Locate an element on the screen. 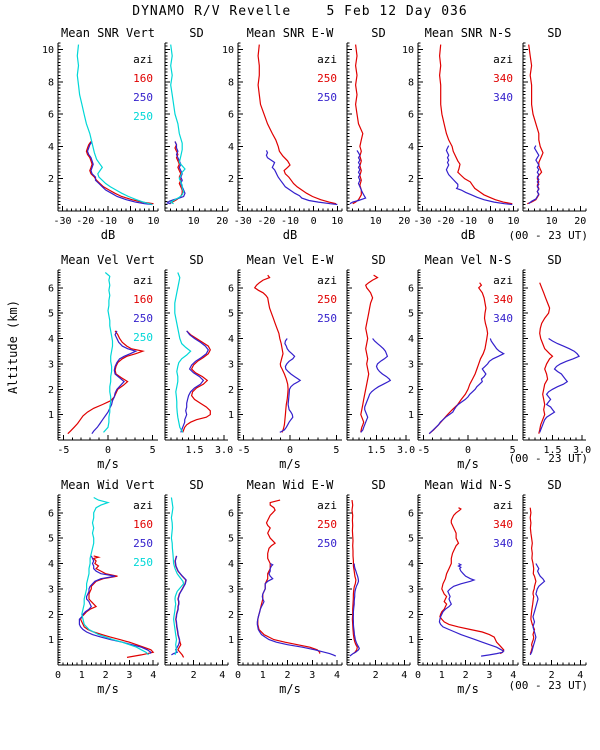 Image resolution: width=600 pixels, height=750 pixels. svg-text: Mean Wid N-S is located at coordinates (468, 485).